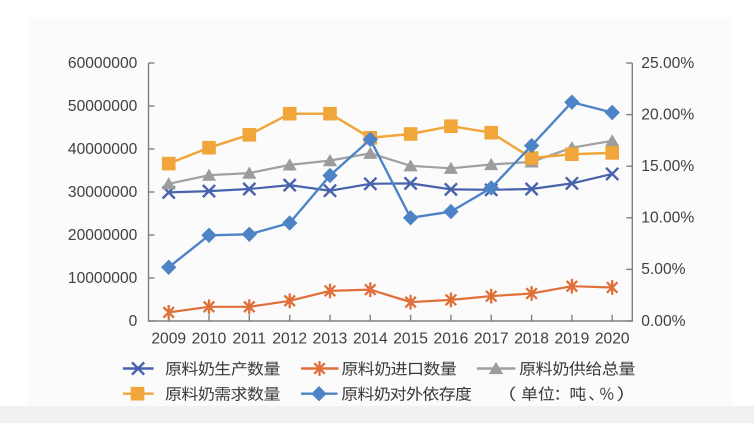  Describe the element at coordinates (667, 166) in the screenshot. I see `svg-text: 15.00%` at that location.